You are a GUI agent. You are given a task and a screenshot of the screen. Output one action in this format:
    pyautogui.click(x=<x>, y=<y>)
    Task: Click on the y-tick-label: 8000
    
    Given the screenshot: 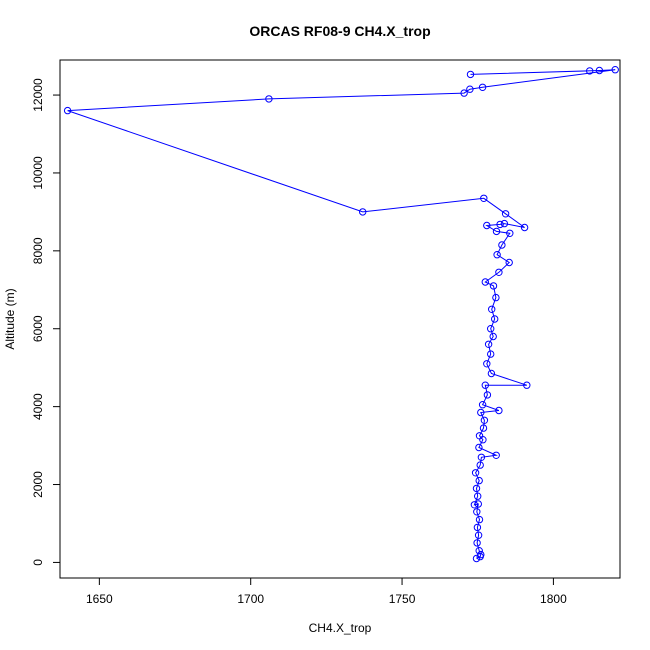 What is the action you would take?
    pyautogui.click(x=38, y=250)
    